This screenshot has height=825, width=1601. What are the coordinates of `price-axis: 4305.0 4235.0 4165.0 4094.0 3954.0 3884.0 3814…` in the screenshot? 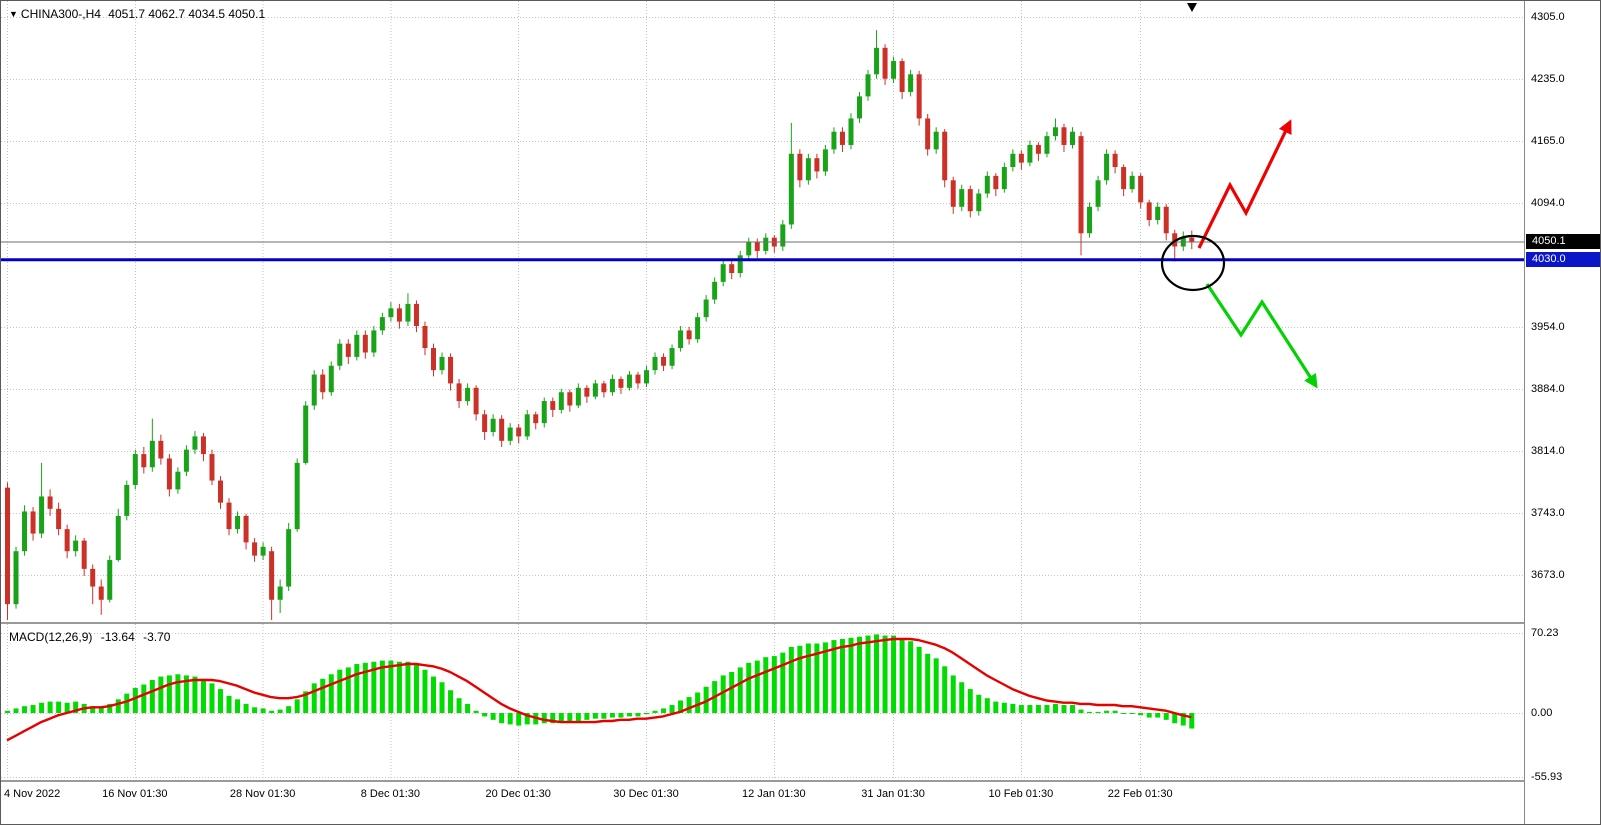 It's located at (1562, 412).